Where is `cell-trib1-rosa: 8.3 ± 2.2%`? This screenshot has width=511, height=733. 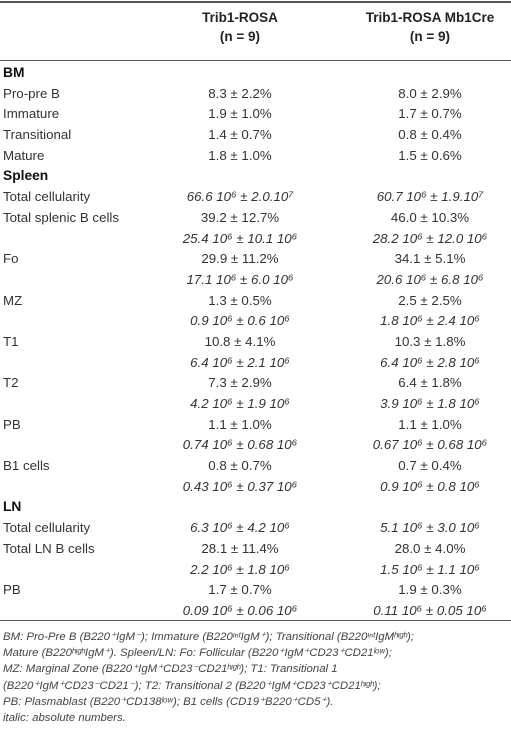 cell-trib1-rosa: 8.3 ± 2.2% is located at coordinates (240, 93).